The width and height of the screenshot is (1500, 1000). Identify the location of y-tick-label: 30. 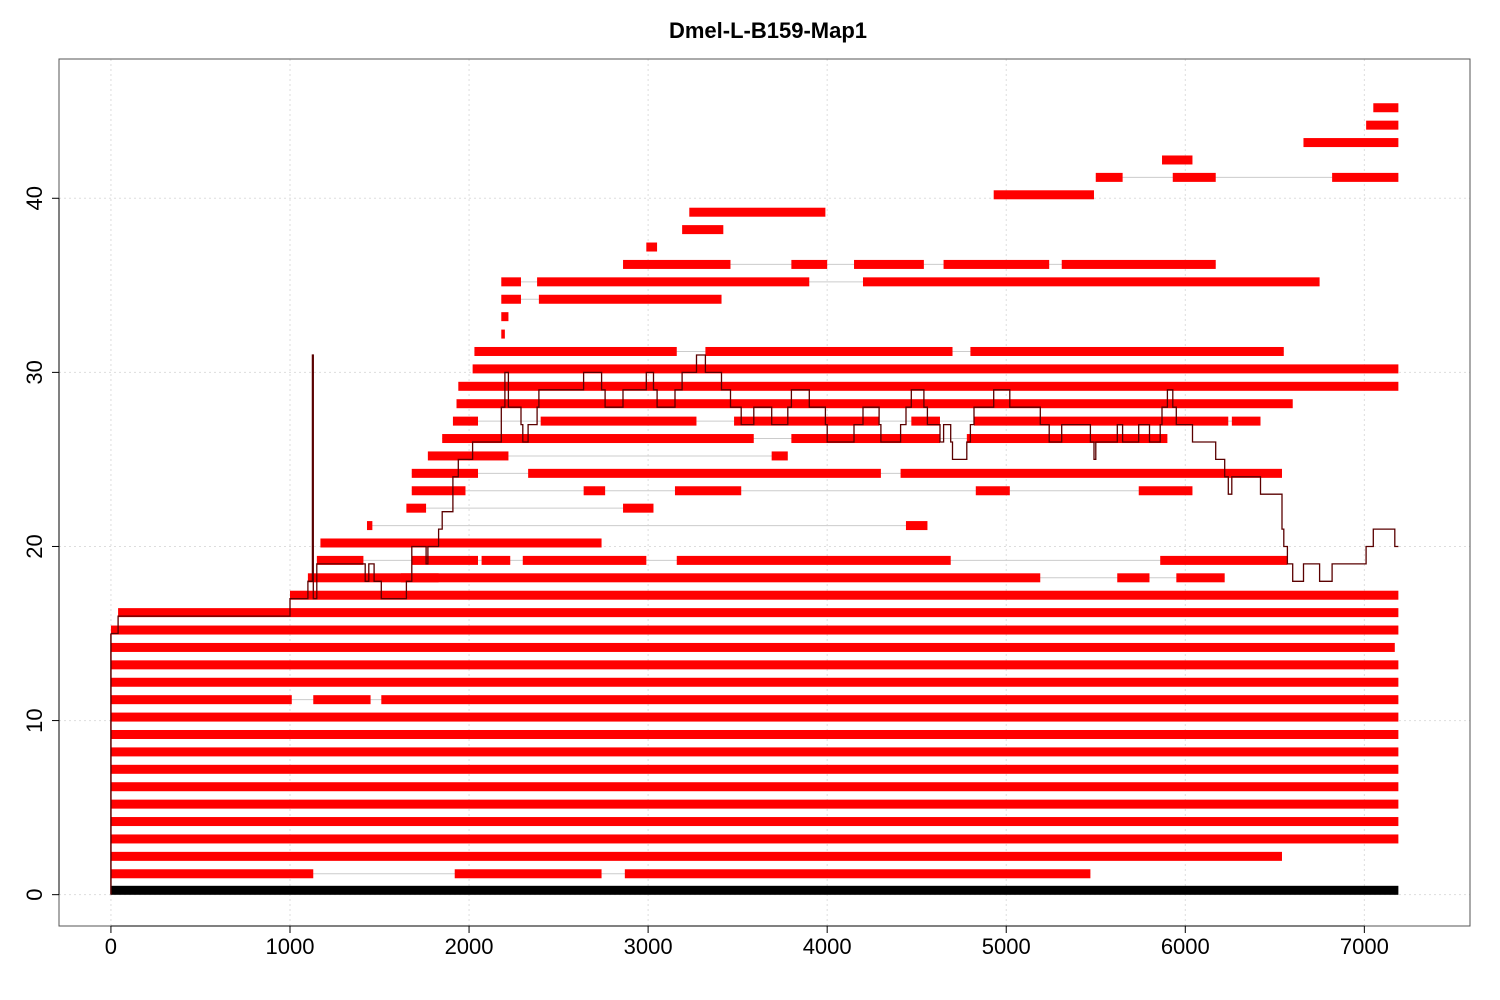
(34, 372).